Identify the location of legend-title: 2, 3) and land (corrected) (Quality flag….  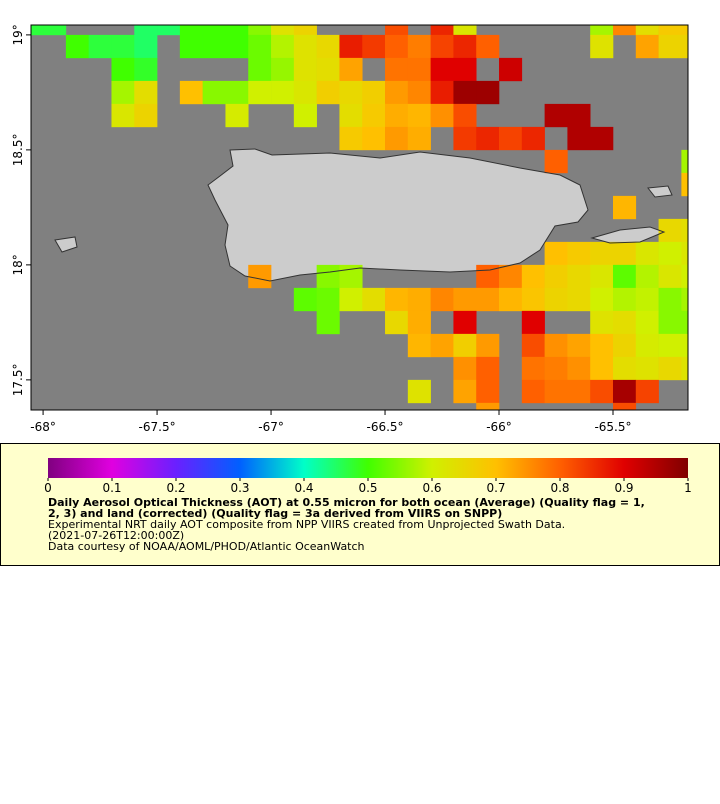
(275, 513).